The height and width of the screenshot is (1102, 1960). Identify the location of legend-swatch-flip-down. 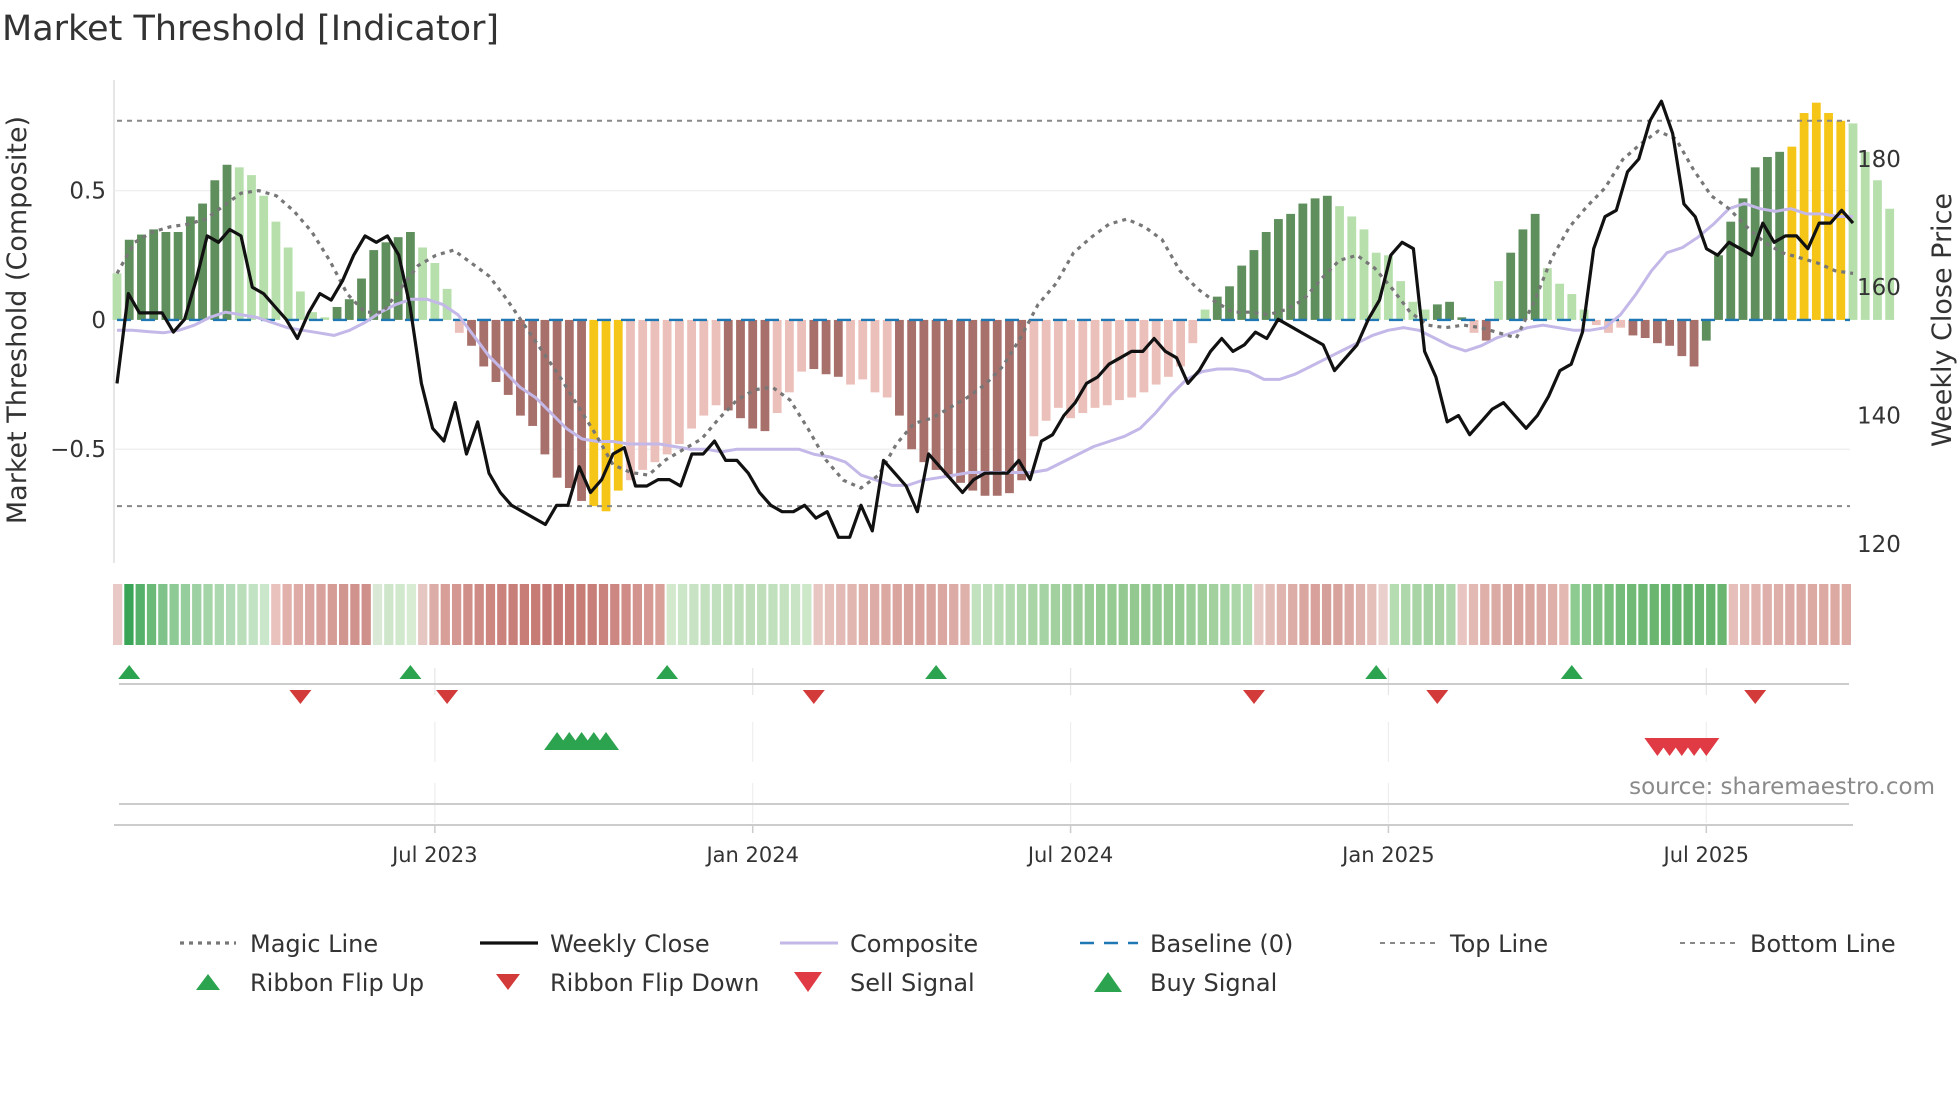
(508, 982).